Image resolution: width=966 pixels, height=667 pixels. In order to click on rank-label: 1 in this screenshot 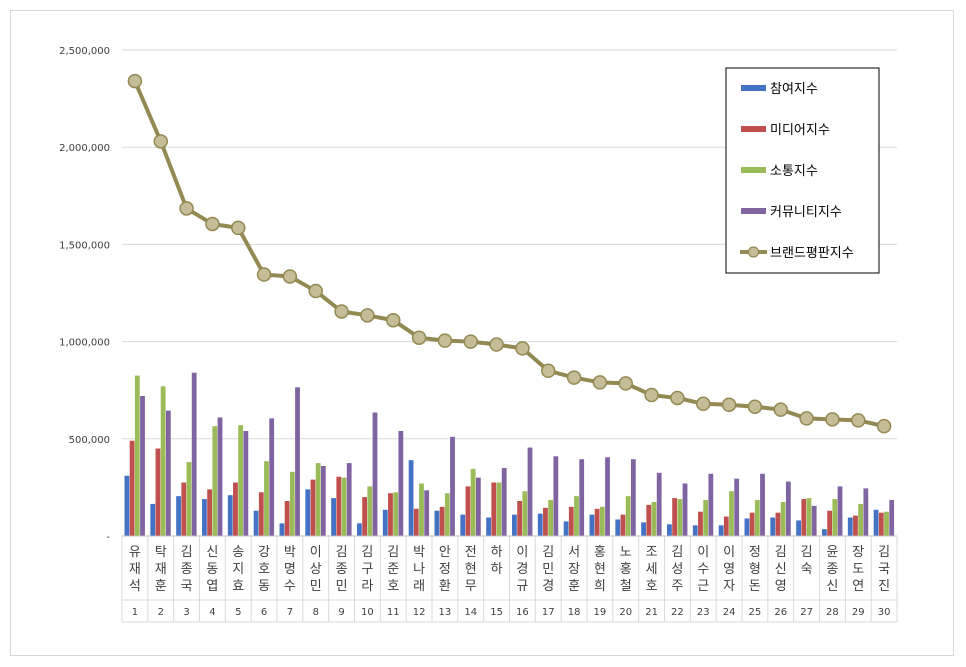, I will do `click(135, 612)`.